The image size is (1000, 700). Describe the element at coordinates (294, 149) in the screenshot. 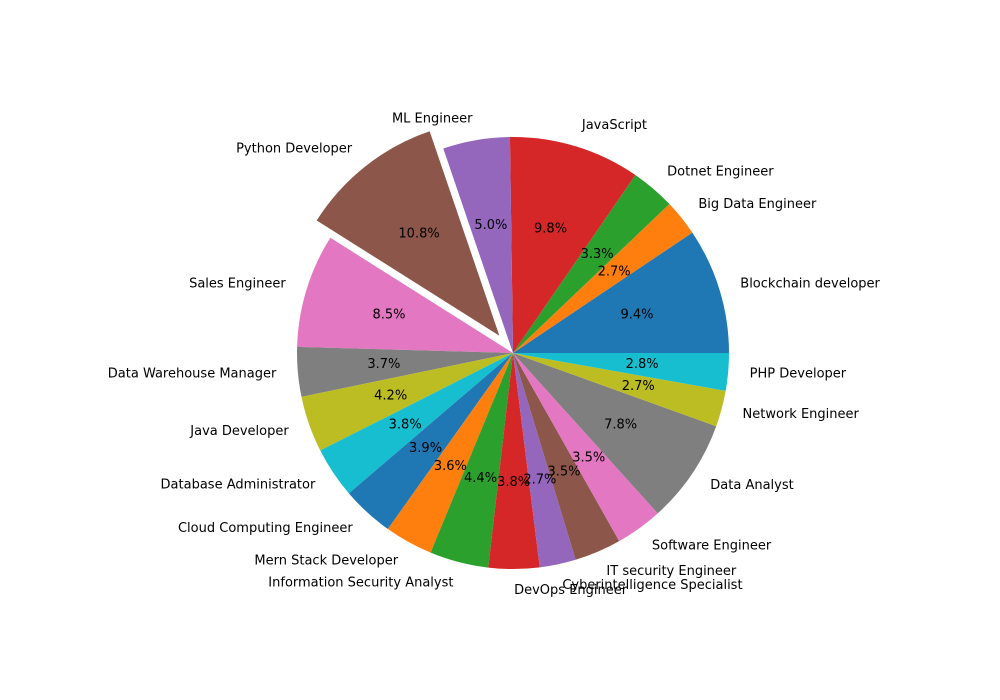

I see `category-label-python-developer: Python Developer` at that location.